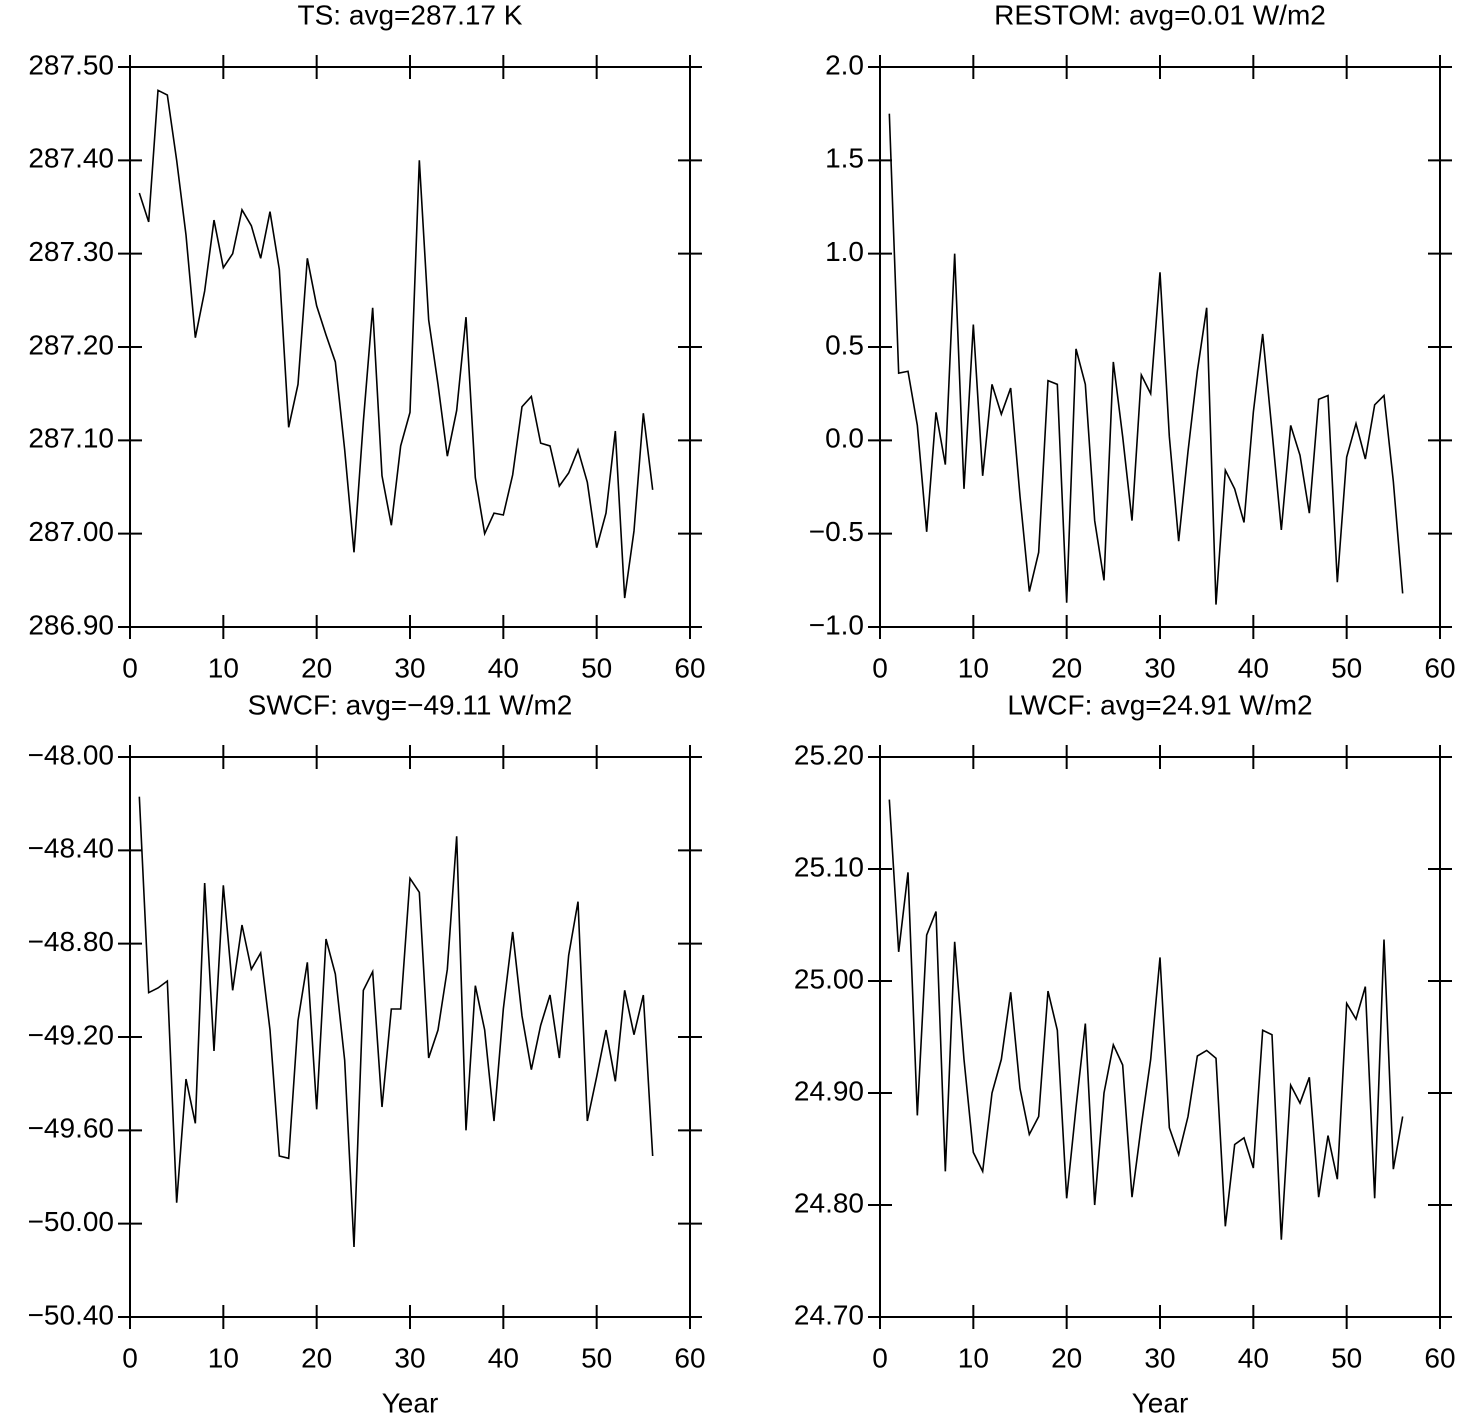 This screenshot has height=1417, width=1457. What do you see at coordinates (829, 1090) in the screenshot?
I see `y-tick-label: 24.90` at bounding box center [829, 1090].